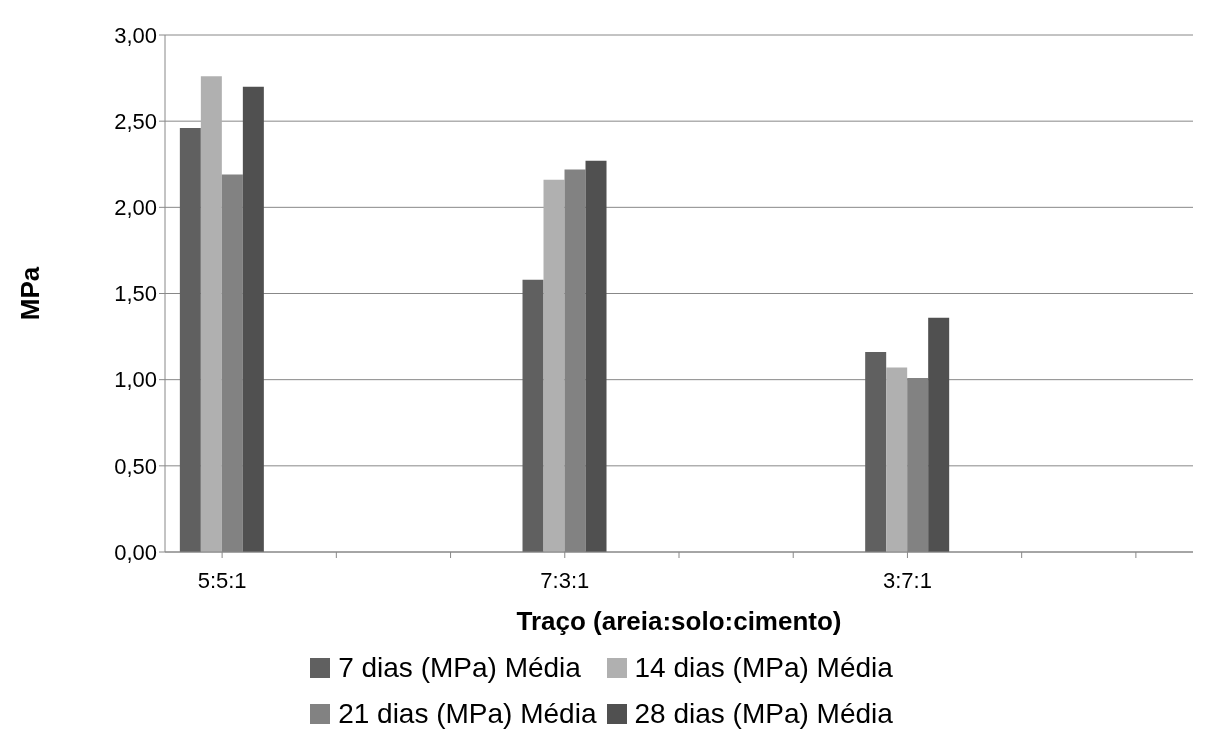 The image size is (1216, 740). Describe the element at coordinates (467, 714) in the screenshot. I see `legend-label: 21 dias (MPa) Média` at that location.